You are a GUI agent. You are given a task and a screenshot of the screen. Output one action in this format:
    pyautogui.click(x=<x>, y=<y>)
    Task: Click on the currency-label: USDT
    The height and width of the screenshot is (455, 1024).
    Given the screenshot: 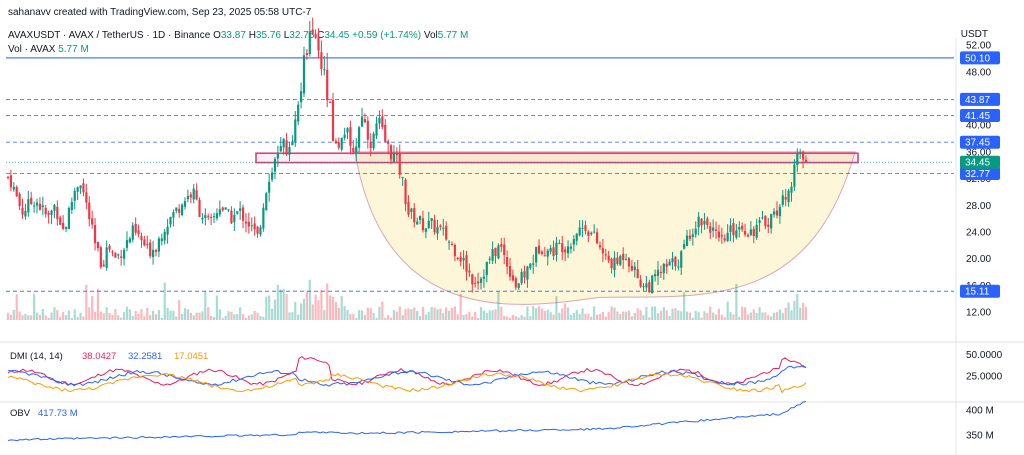 What is the action you would take?
    pyautogui.click(x=974, y=34)
    